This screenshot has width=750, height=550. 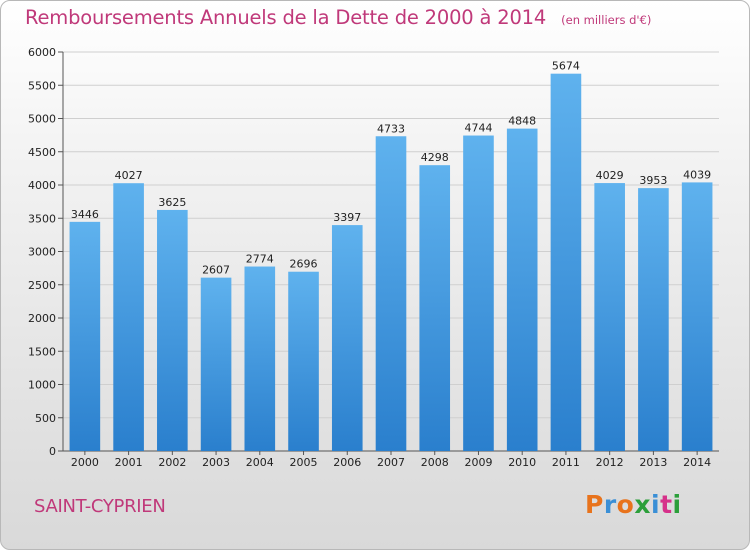 I want to click on y-tick-label: 0, so click(x=52, y=451).